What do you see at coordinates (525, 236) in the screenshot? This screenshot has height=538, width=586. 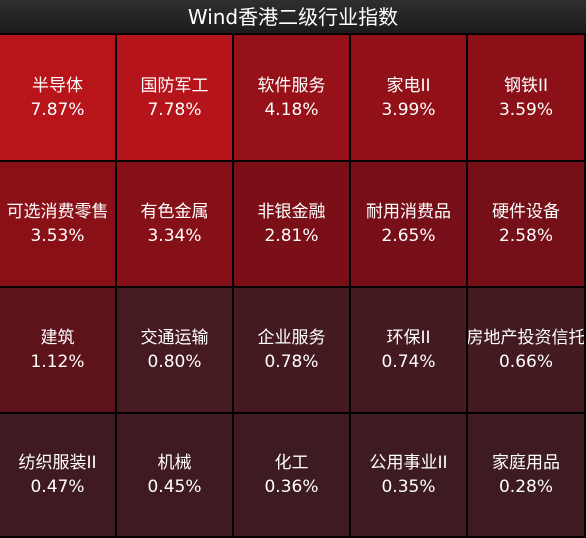 I see `tile-change: 2.58%` at bounding box center [525, 236].